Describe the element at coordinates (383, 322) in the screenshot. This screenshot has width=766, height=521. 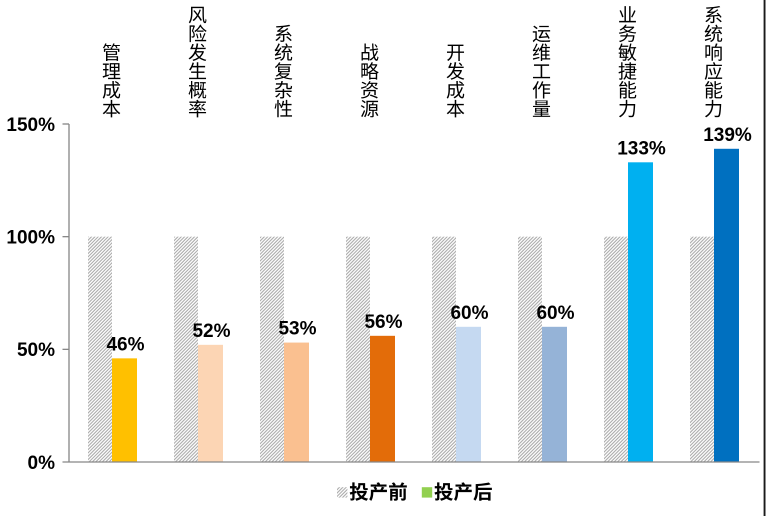
I see `svg-text: 56%` at that location.